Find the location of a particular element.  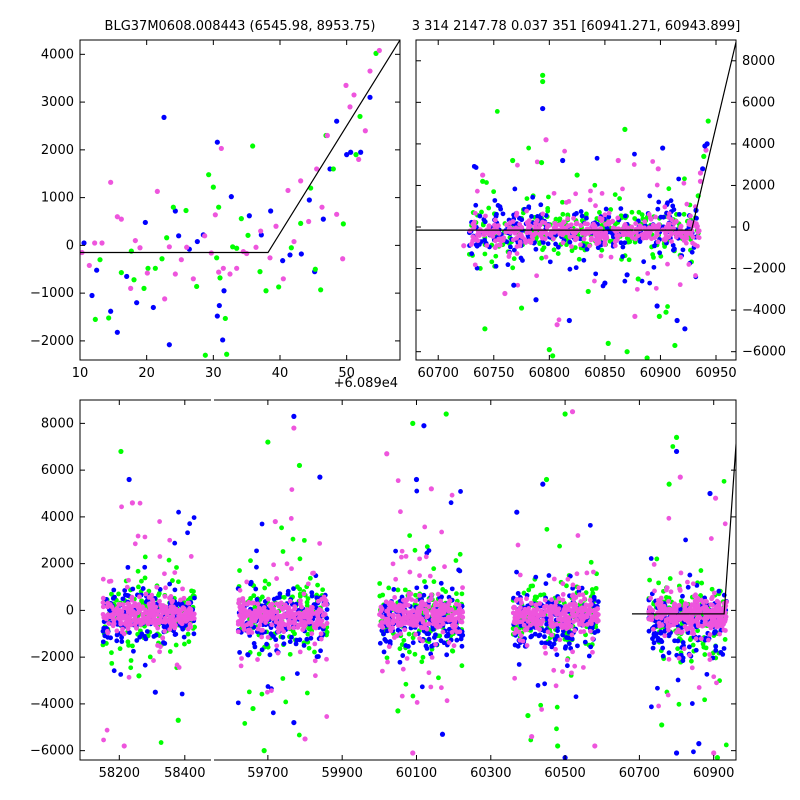

ytick-label: 8000 is located at coordinates (758, 61).